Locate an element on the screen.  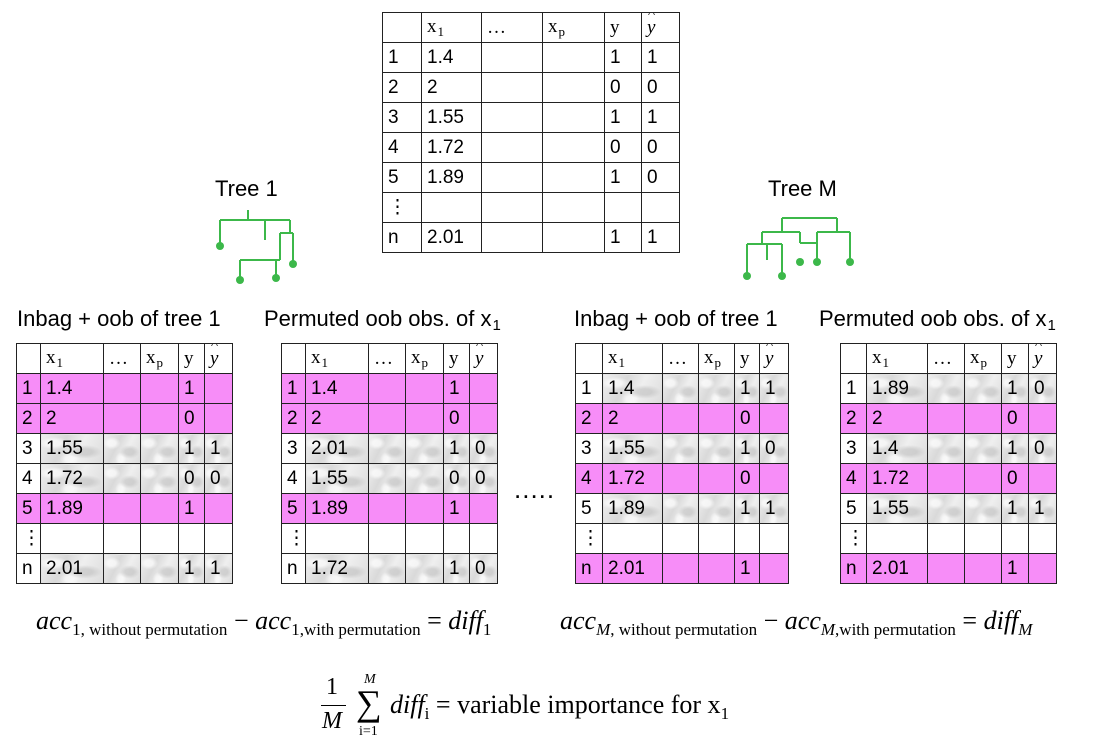
fraction-bar is located at coordinates (333, 705).